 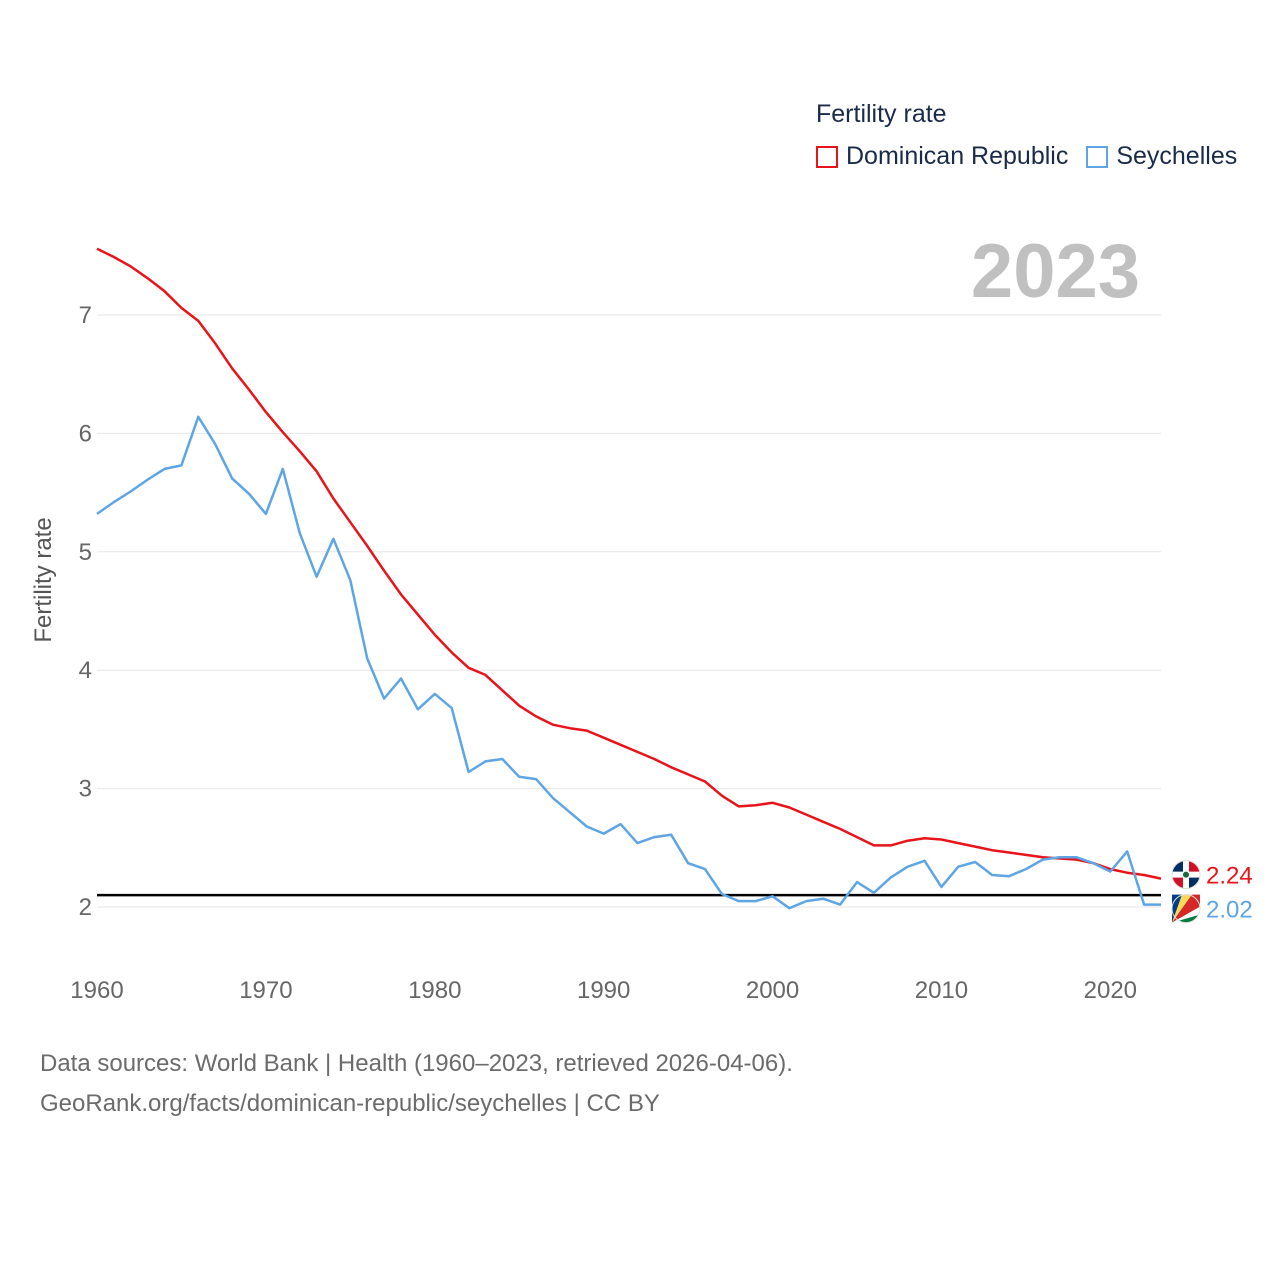 What do you see at coordinates (434, 990) in the screenshot?
I see `x-tick-label: 1980` at bounding box center [434, 990].